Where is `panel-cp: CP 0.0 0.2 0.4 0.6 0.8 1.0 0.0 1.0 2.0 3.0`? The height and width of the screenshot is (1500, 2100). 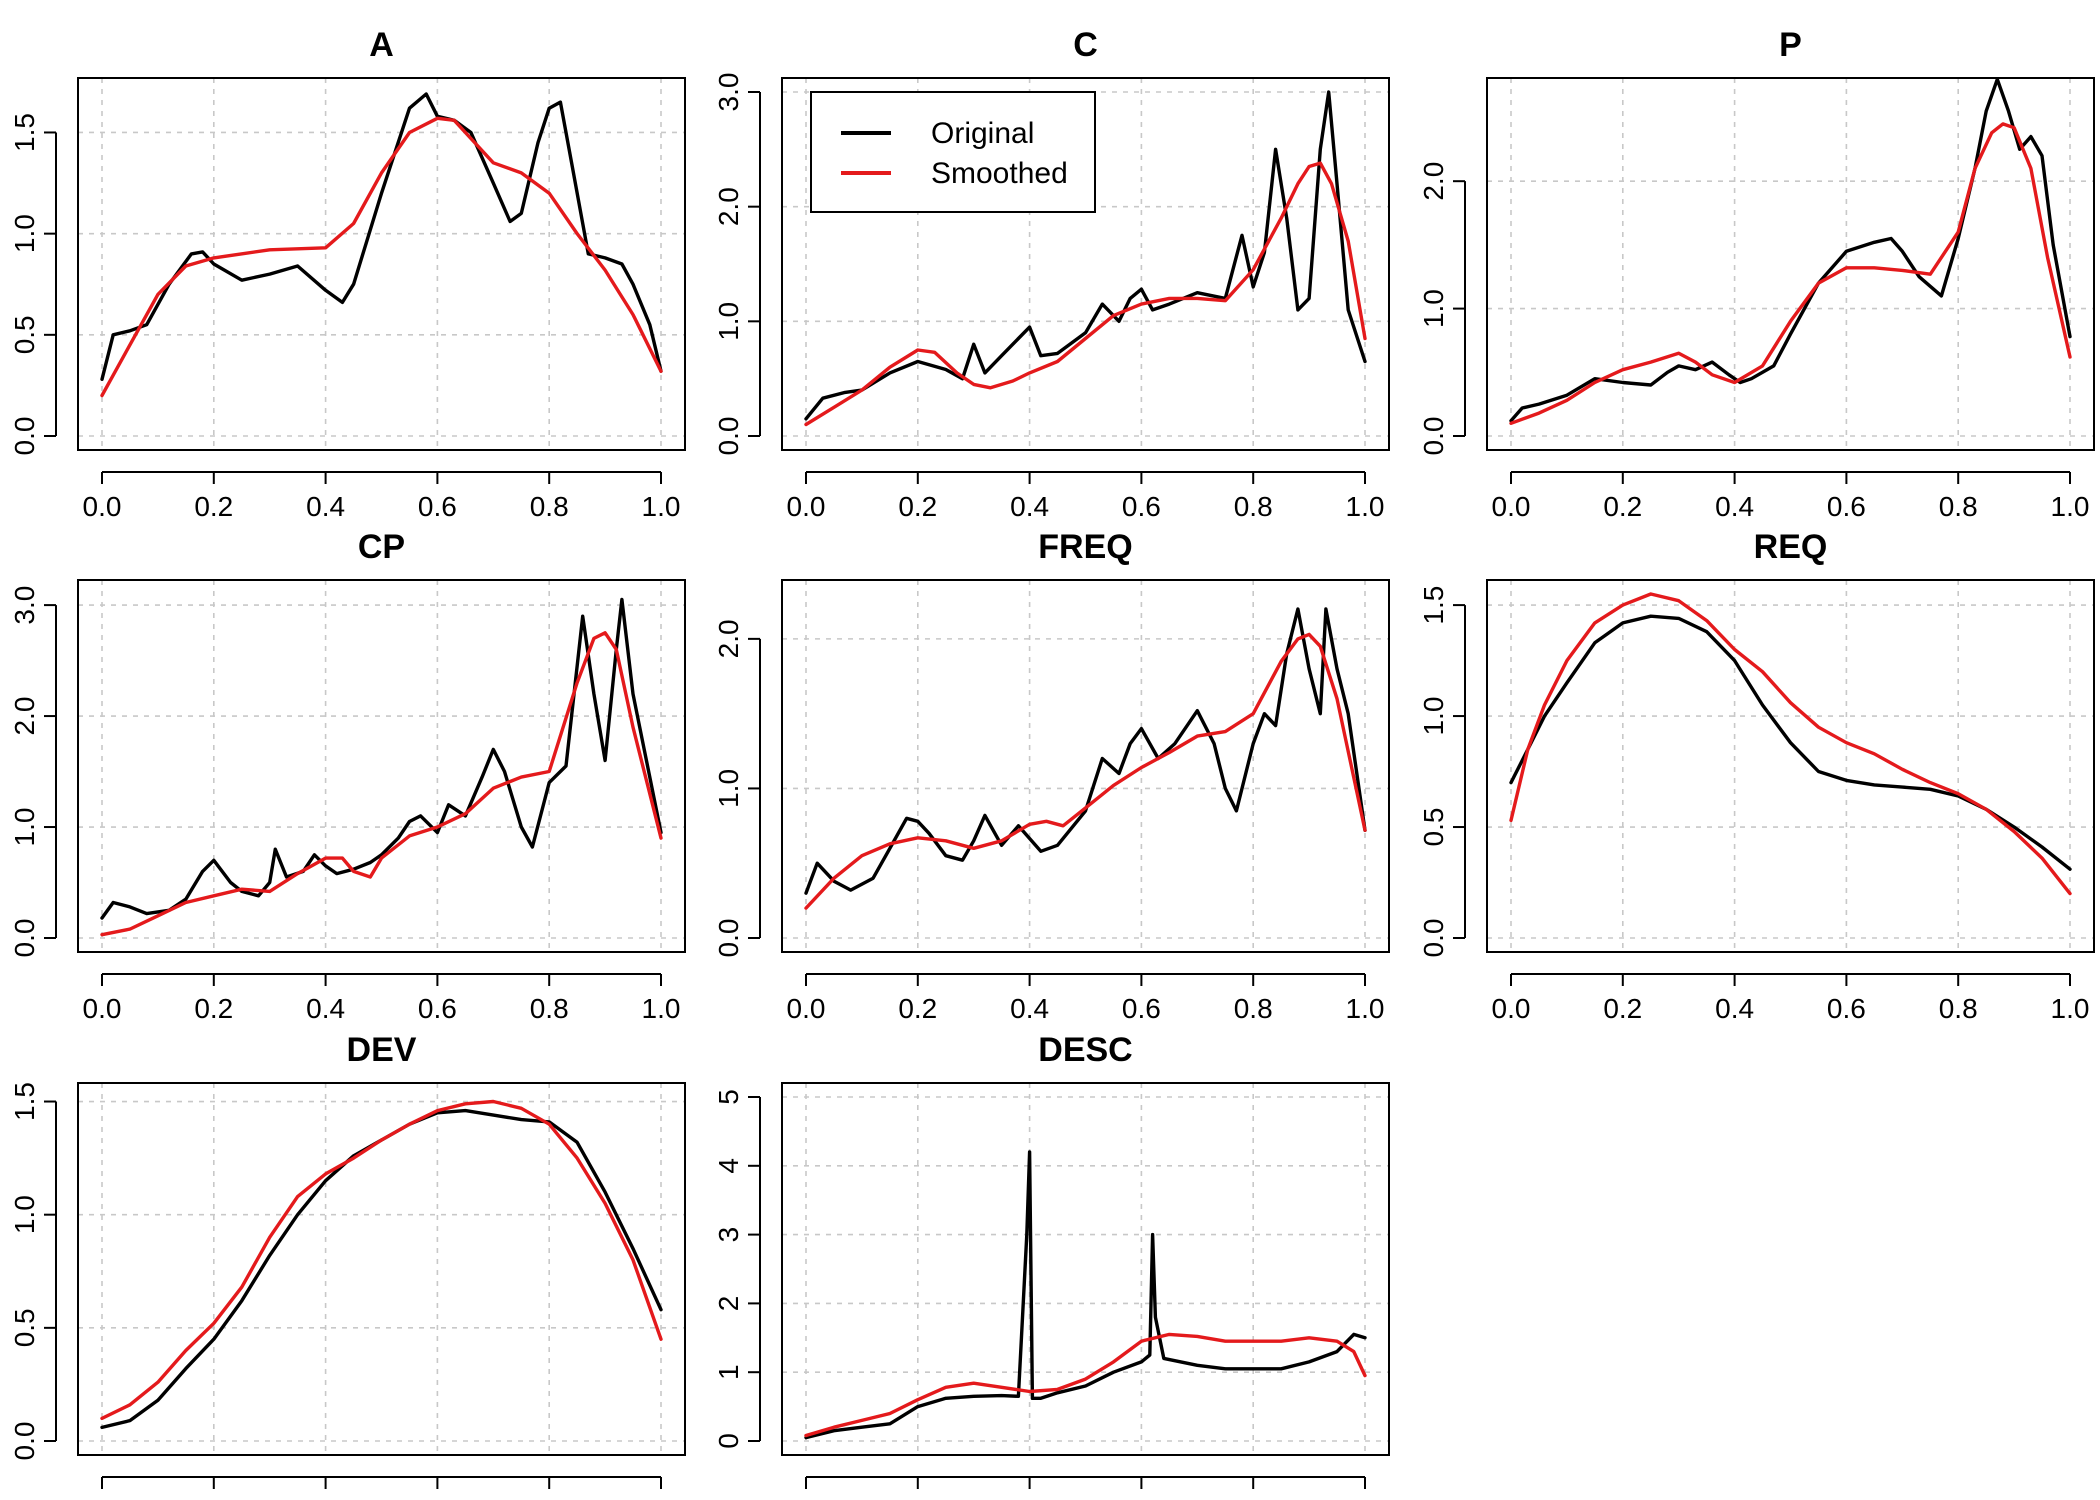 panel-cp: CP 0.0 0.2 0.4 0.6 0.8 1.0 0.0 1.0 2.0 3.0 is located at coordinates (347, 776).